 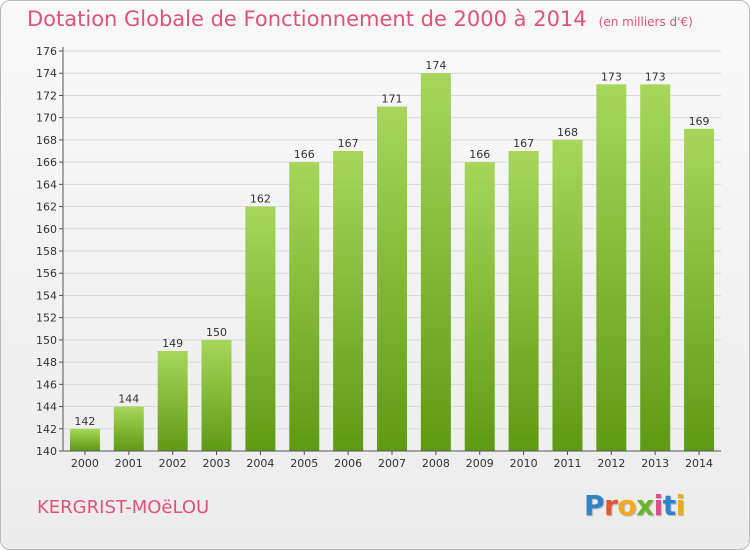 I want to click on x-tick-label: 2010, so click(x=524, y=463).